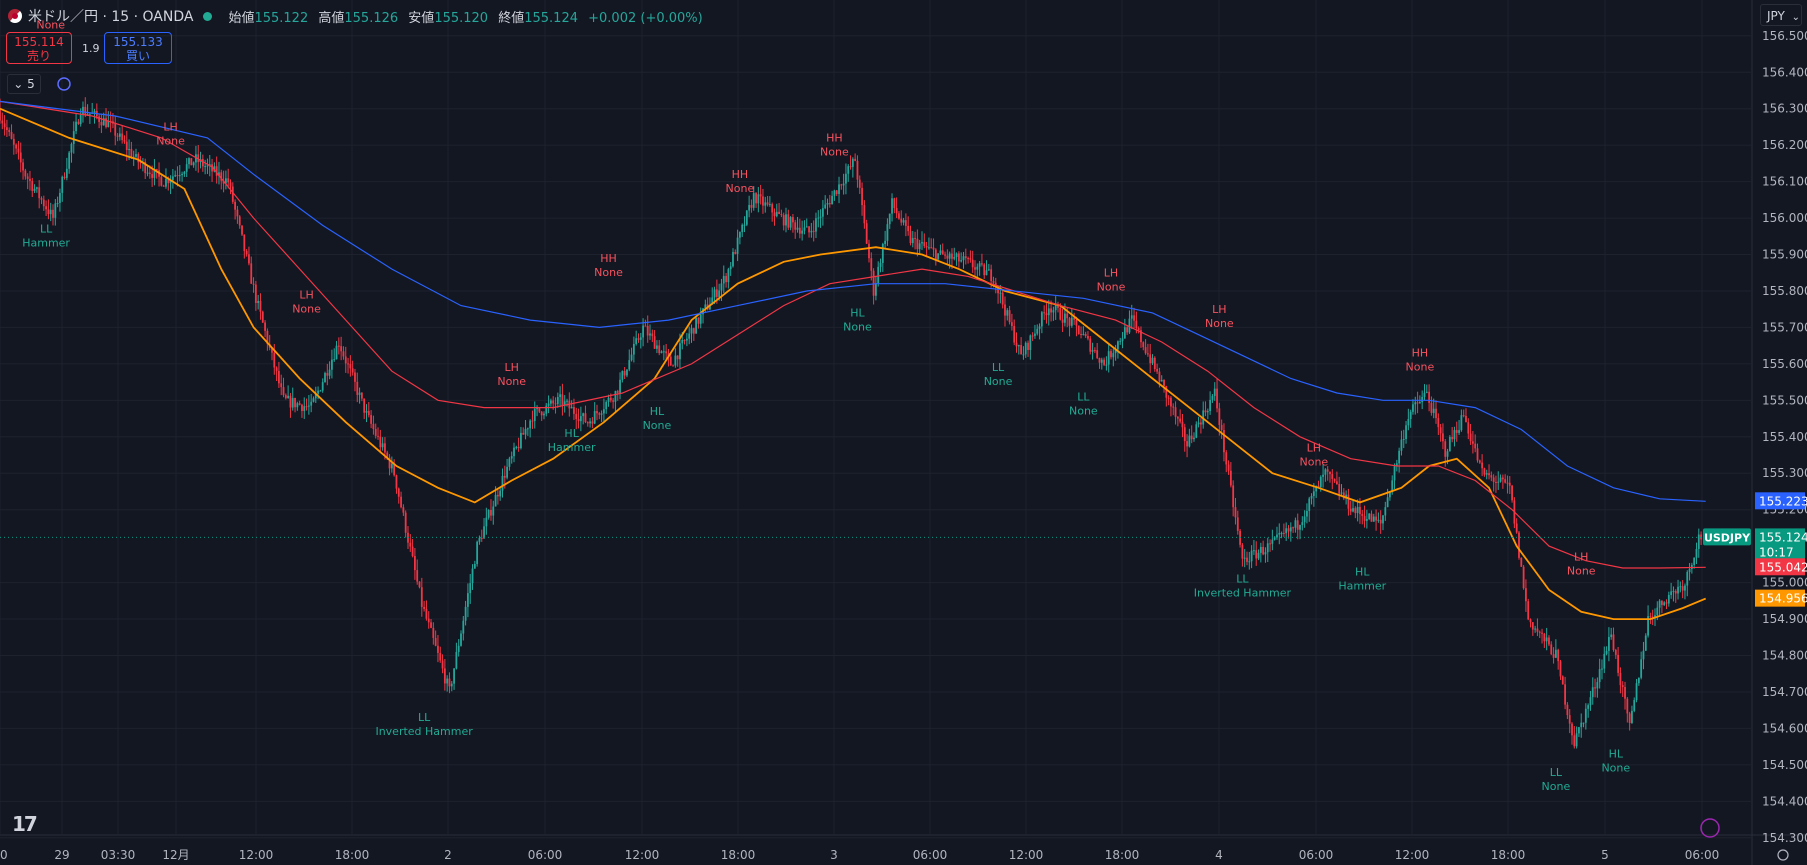 The image size is (1807, 865). I want to click on price-tick-label: 155.400, so click(1784, 437).